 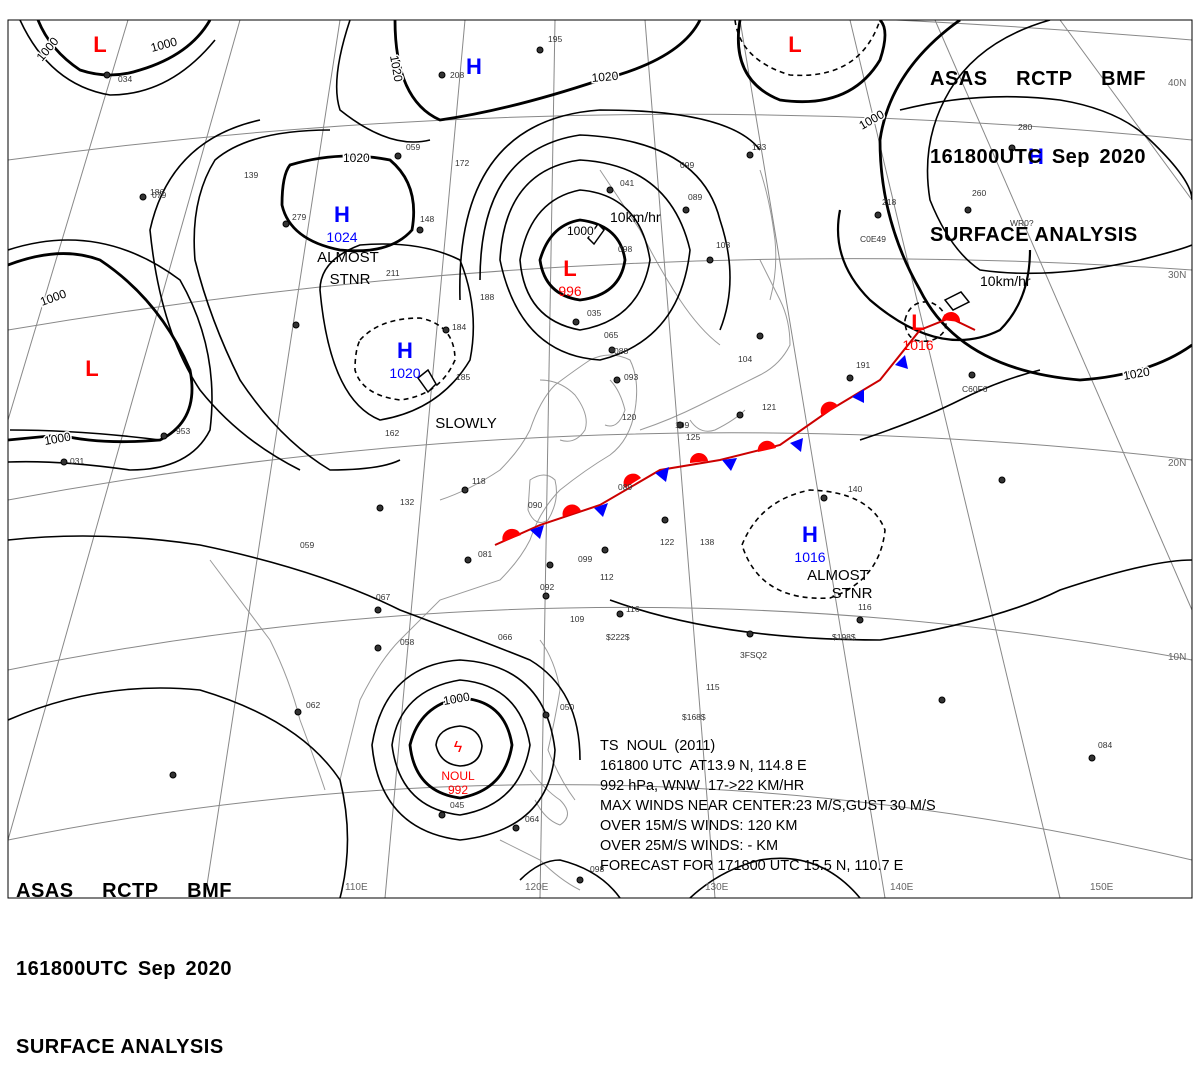 I want to click on station-pressure: 084, so click(x=1105, y=745).